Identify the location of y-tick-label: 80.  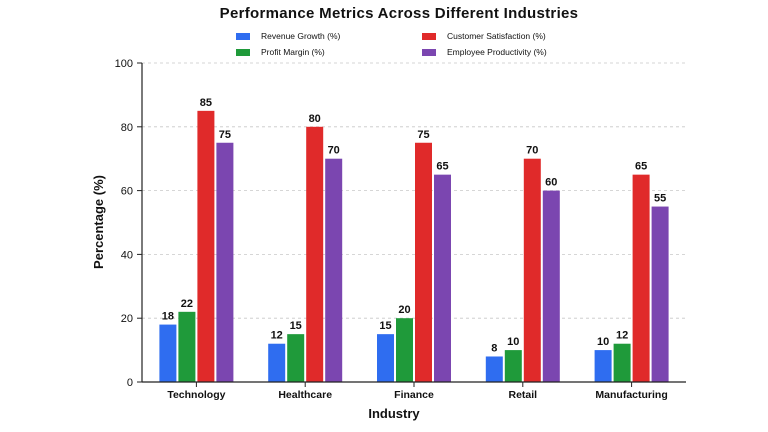
(127, 128).